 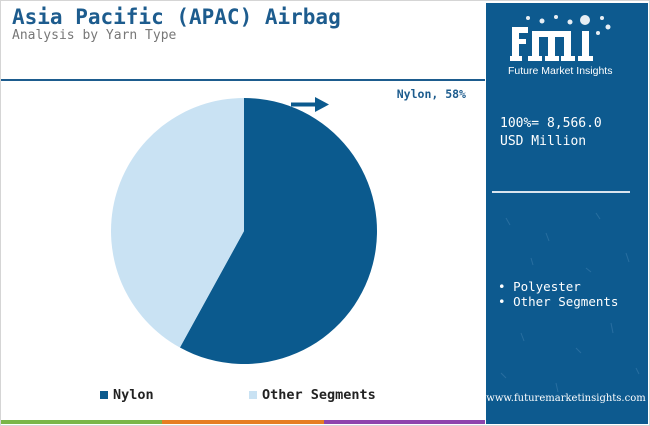 I want to click on header-divider, so click(x=243, y=80).